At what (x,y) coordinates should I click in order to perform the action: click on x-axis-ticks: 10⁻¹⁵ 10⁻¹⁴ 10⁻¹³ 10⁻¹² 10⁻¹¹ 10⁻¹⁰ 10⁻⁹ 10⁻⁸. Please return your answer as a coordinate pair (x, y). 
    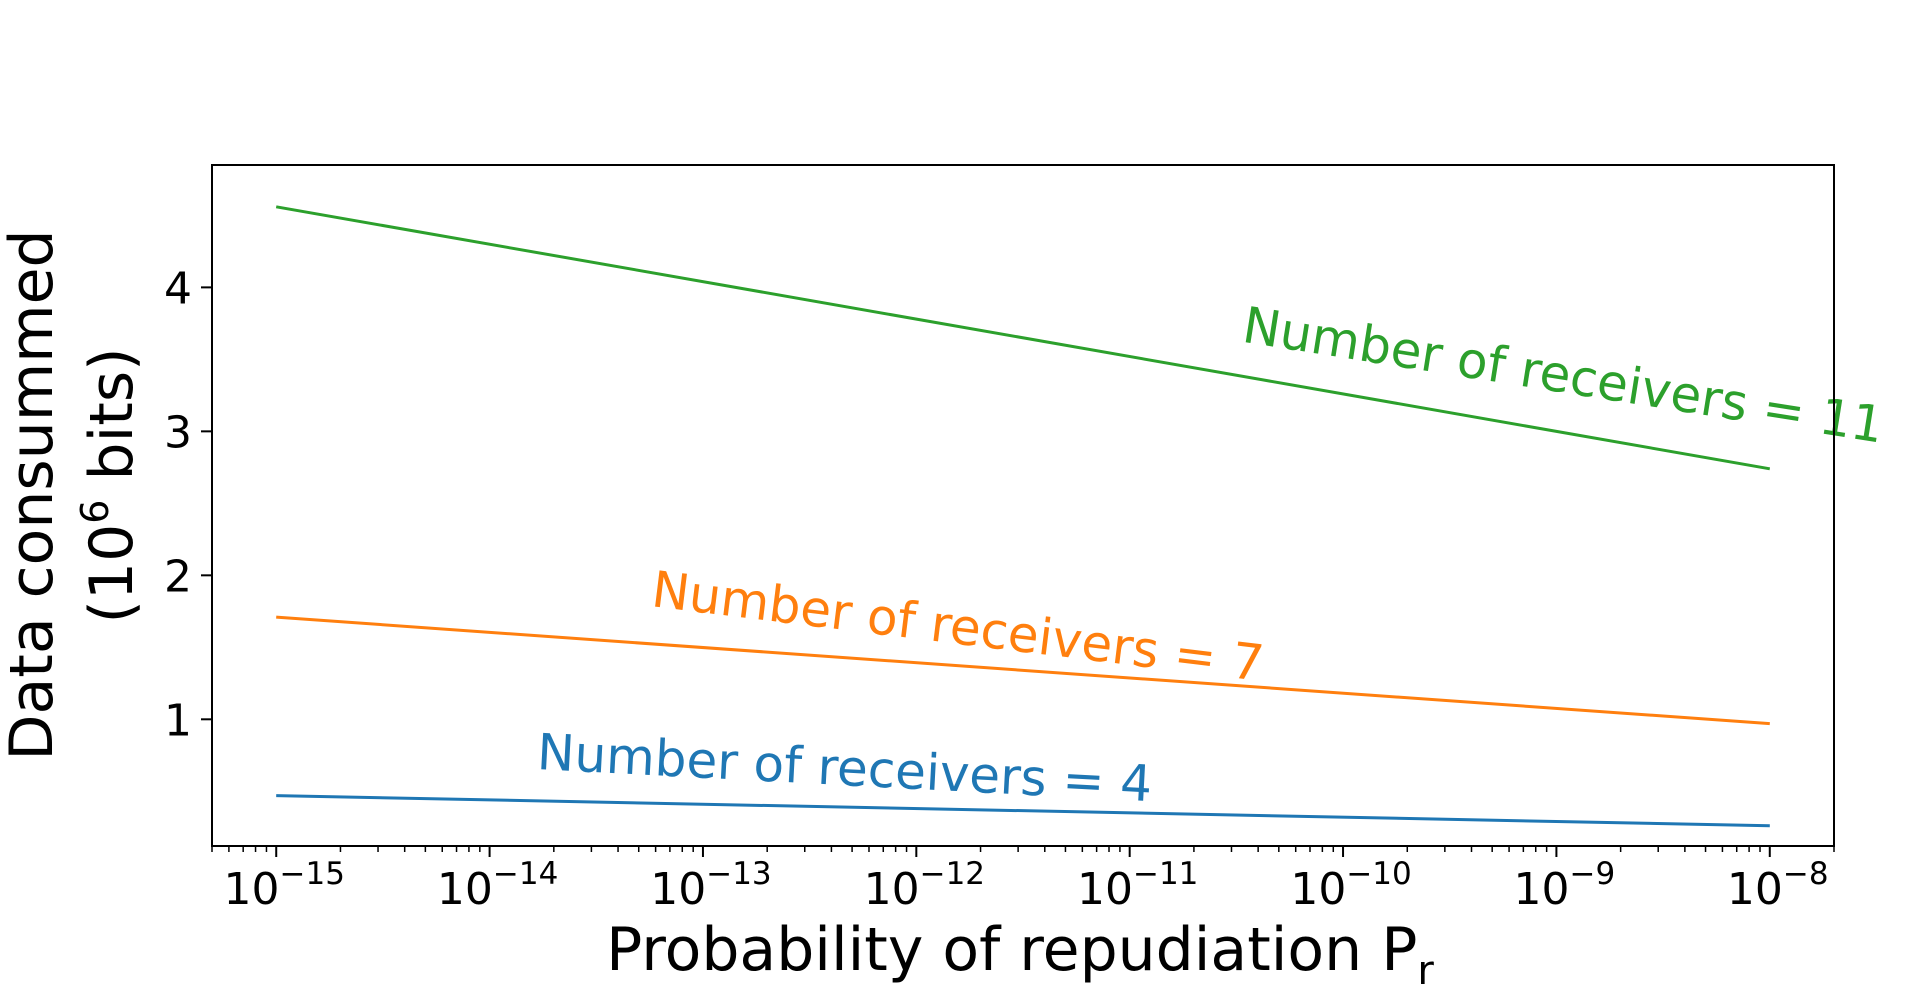
    Looking at the image, I should click on (1026, 880).